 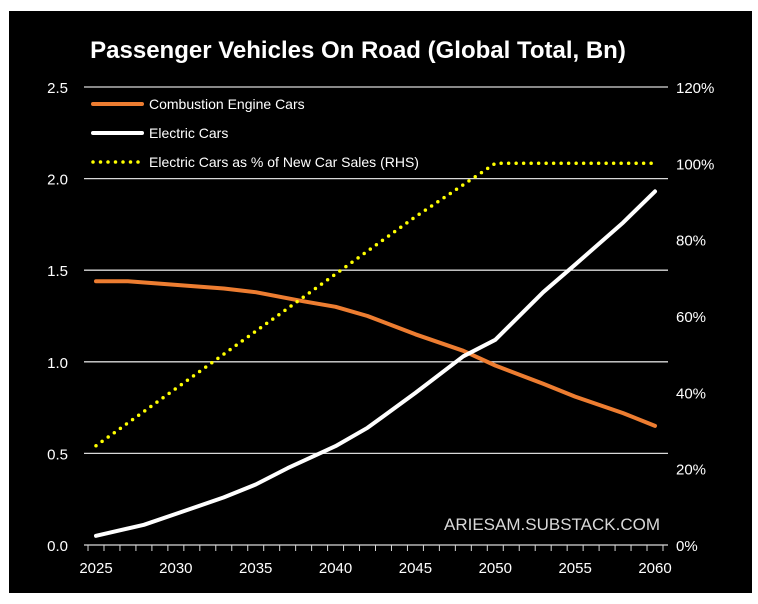 I want to click on y2-tick-label: 0%, so click(x=687, y=546).